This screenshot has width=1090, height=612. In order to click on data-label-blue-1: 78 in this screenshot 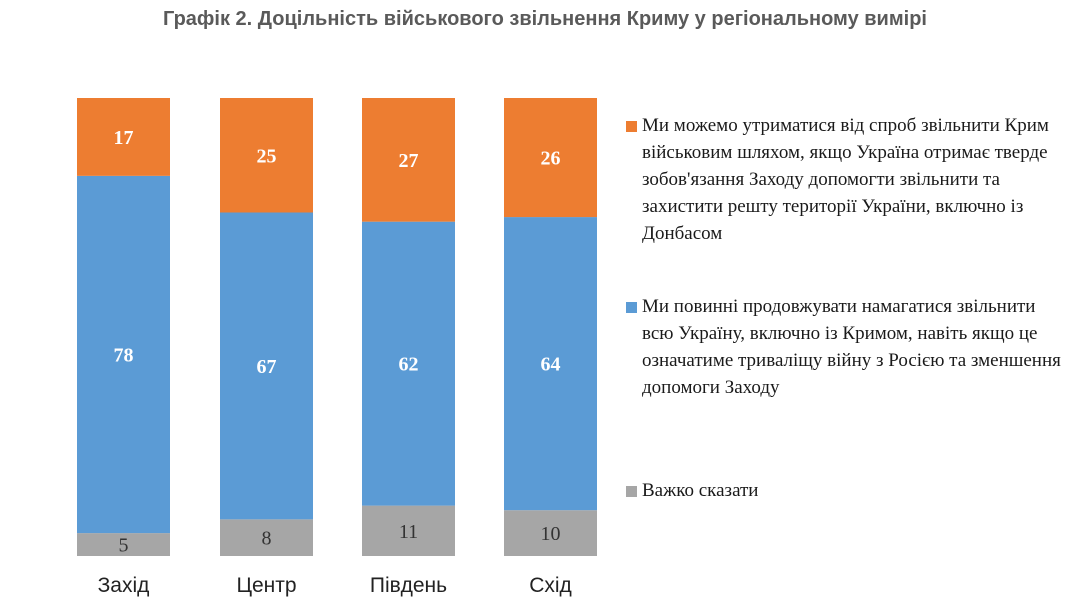, I will do `click(124, 355)`.